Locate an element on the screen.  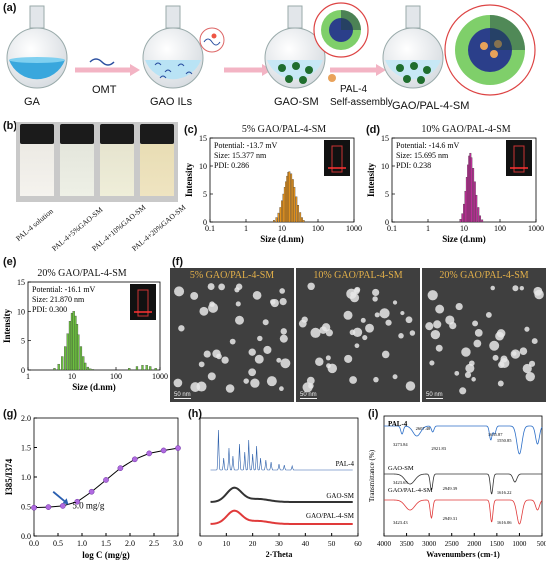
inset-vial is located at coordinates (337, 159).